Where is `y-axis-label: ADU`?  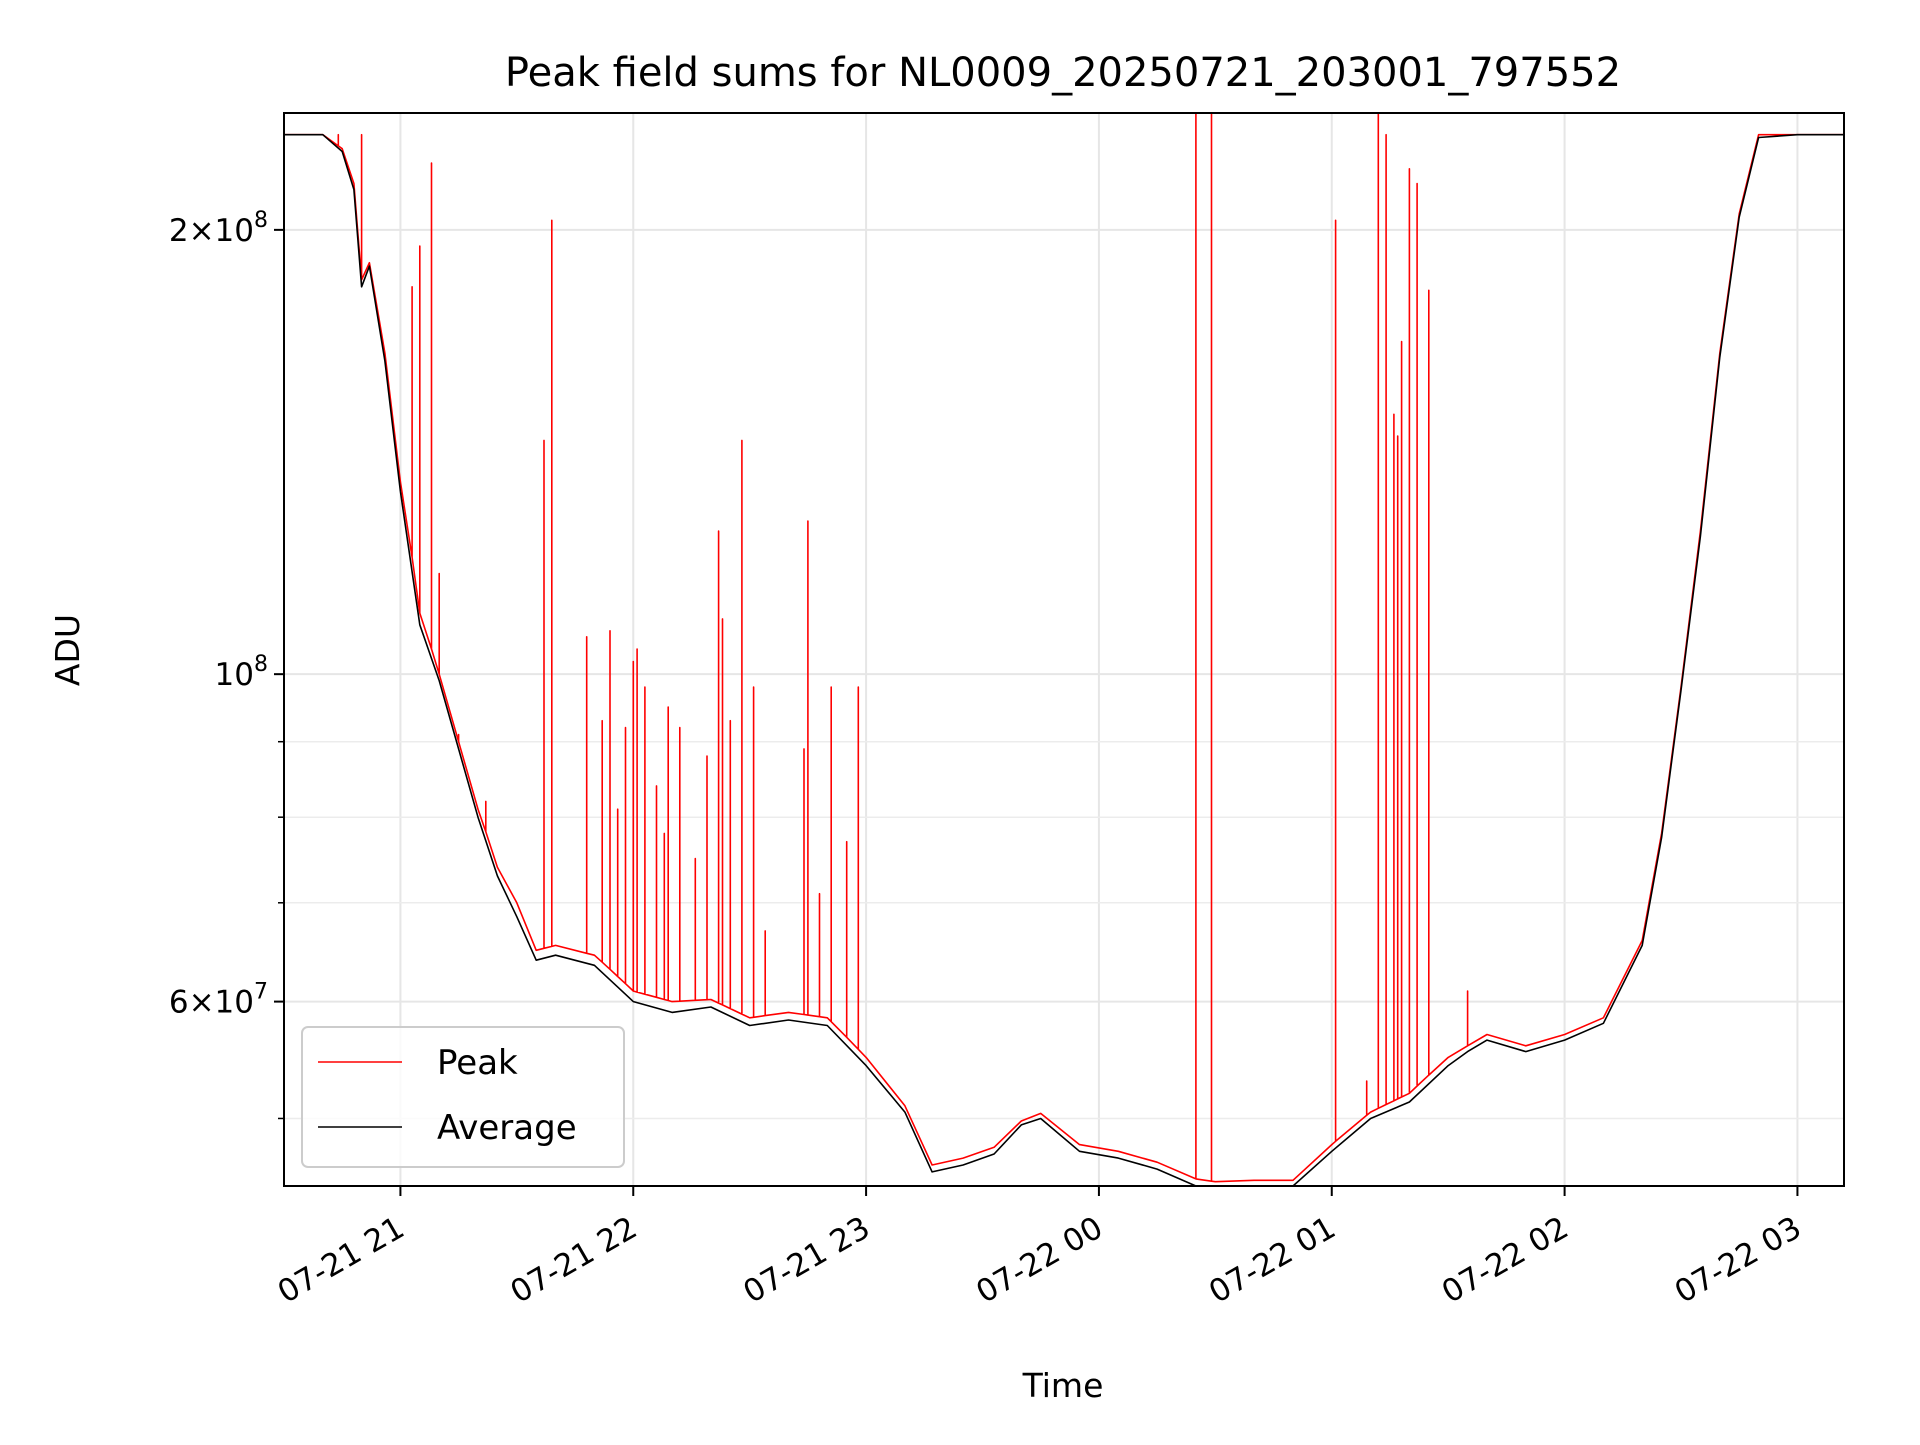 y-axis-label: ADU is located at coordinates (67, 650).